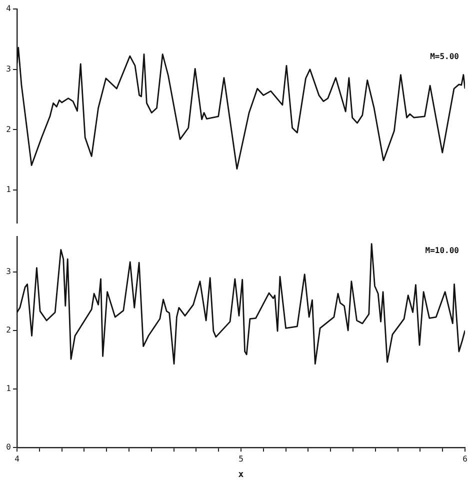 The height and width of the screenshot is (484, 474). What do you see at coordinates (445, 57) in the screenshot?
I see `annotation: M=5.00` at bounding box center [445, 57].